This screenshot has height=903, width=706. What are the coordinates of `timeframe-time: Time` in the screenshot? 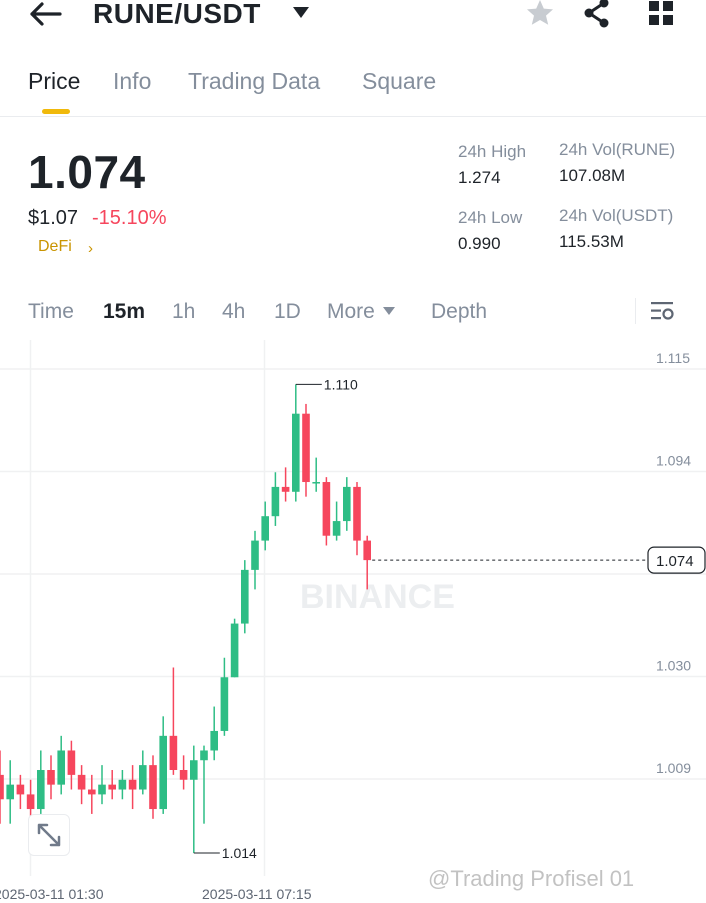 It's located at (51, 311).